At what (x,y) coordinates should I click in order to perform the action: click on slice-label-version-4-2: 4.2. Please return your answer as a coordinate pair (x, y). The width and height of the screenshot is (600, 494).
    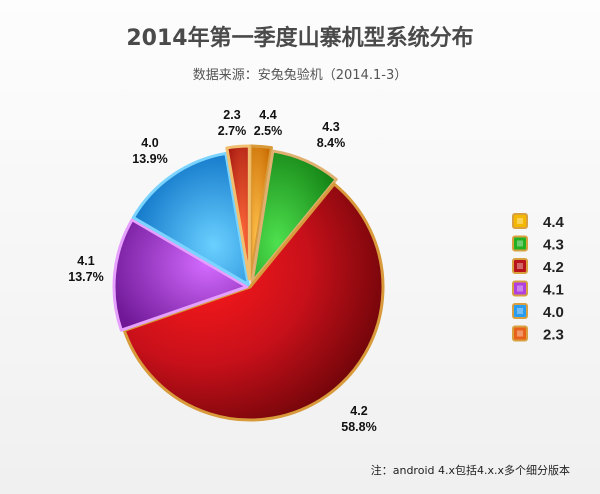
    Looking at the image, I should click on (358, 411).